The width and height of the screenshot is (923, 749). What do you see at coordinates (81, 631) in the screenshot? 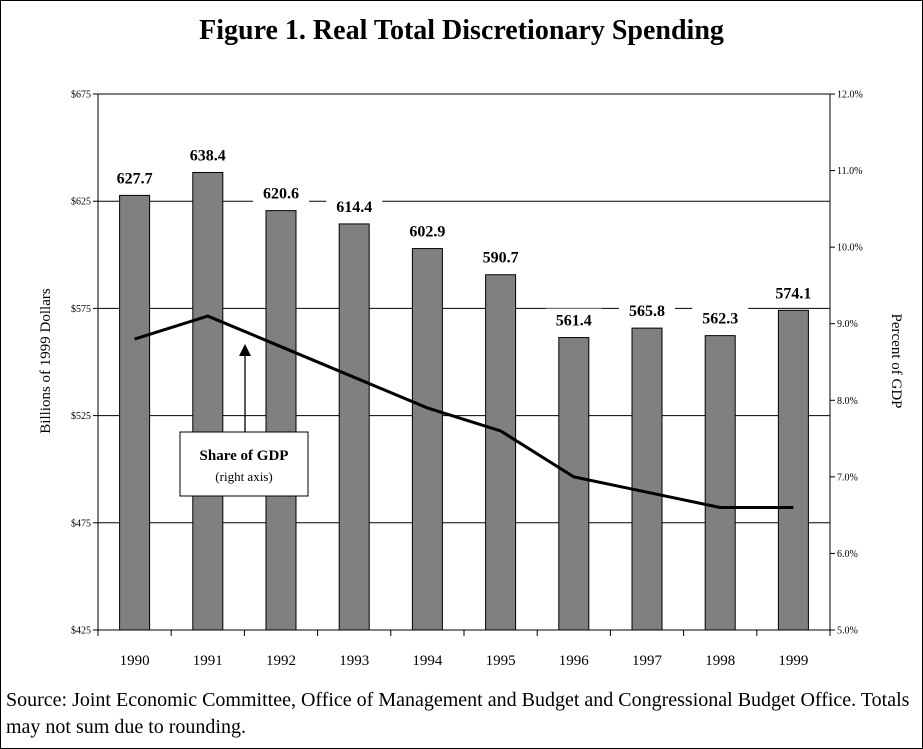
I see `left-tick-label: $425` at bounding box center [81, 631].